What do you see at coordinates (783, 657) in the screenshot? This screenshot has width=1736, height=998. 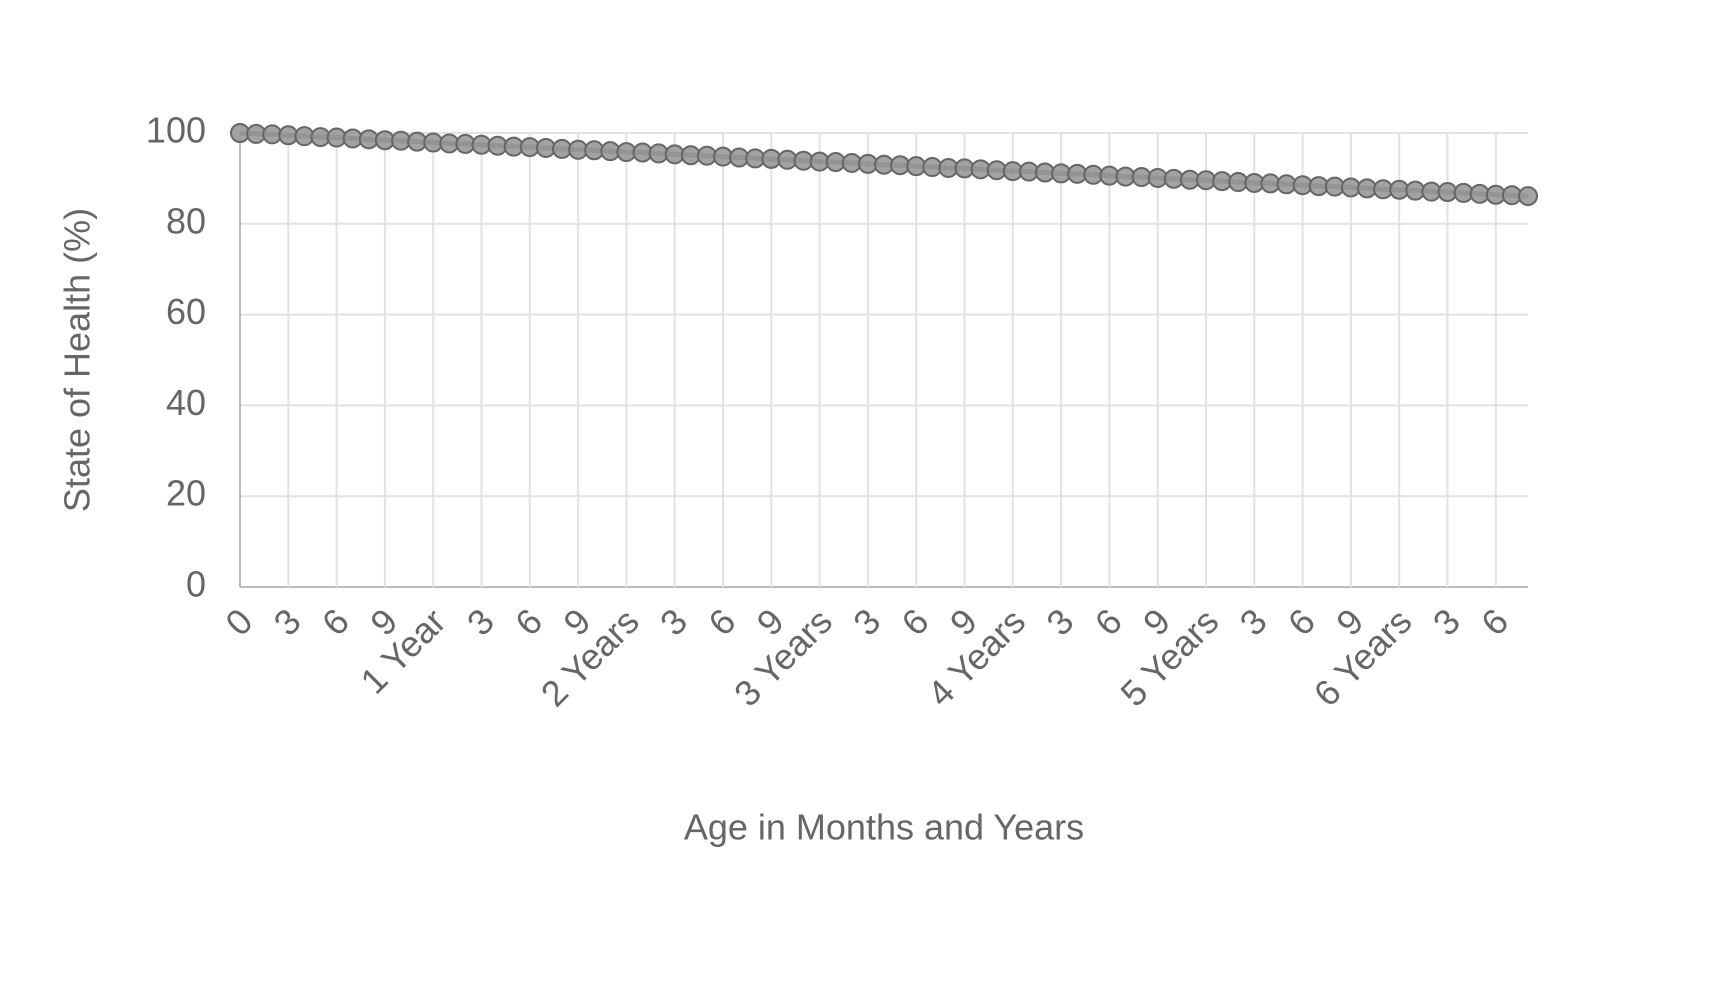 I see `x-tick-label: 3 Years` at bounding box center [783, 657].